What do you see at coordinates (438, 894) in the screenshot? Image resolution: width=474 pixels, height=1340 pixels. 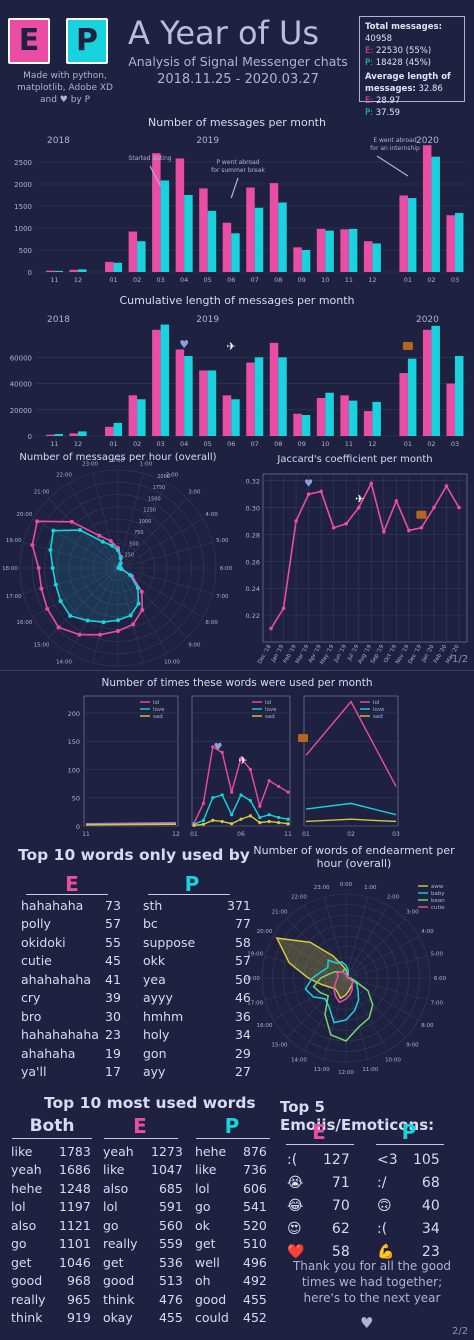 I see `legend-label: baby` at bounding box center [438, 894].